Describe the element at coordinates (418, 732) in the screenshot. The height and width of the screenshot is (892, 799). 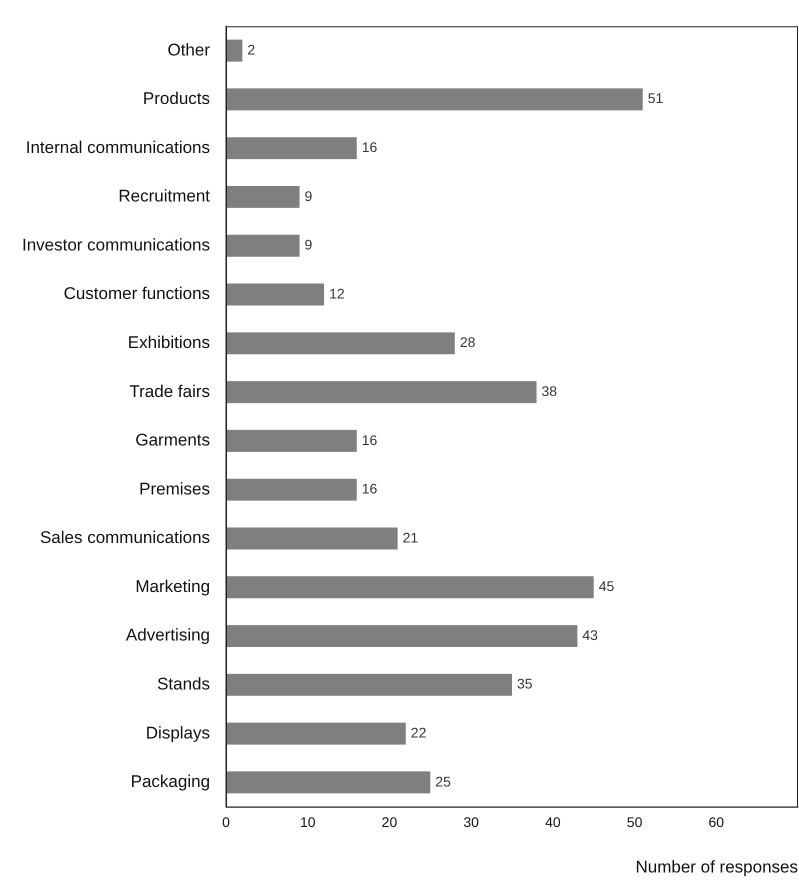
I see `data-label: 22` at that location.